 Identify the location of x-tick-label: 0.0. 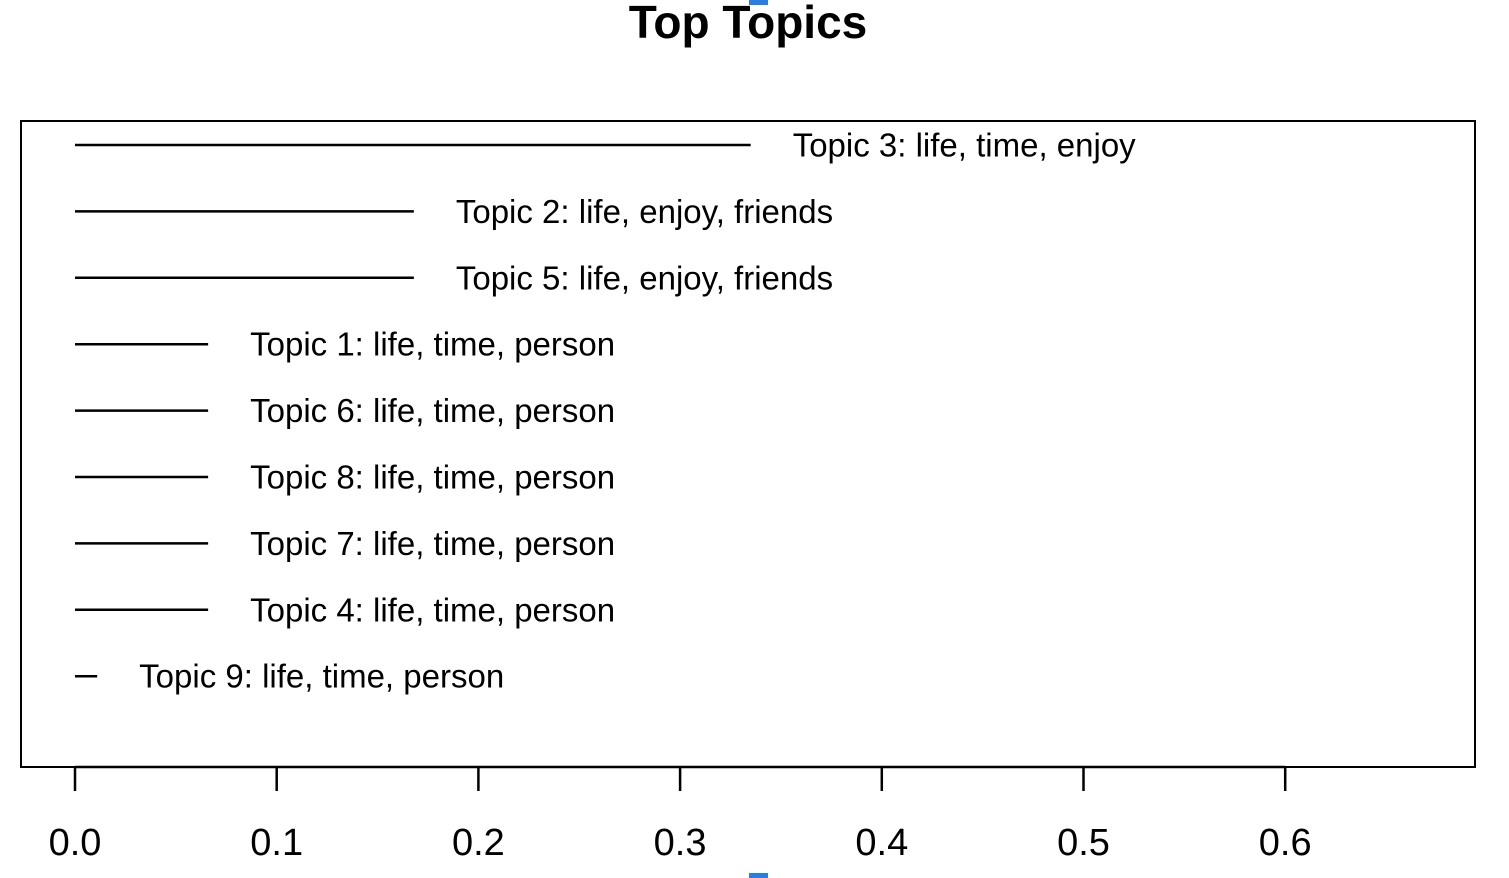
(75, 843).